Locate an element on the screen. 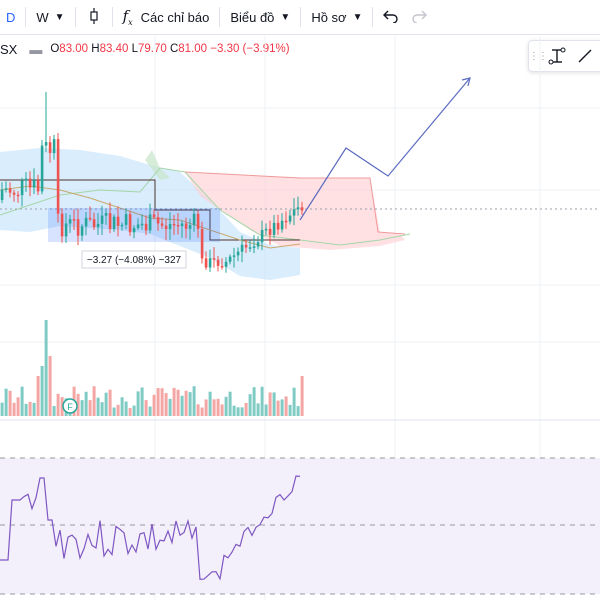 The width and height of the screenshot is (600, 600). line-tool-icon is located at coordinates (585, 56).